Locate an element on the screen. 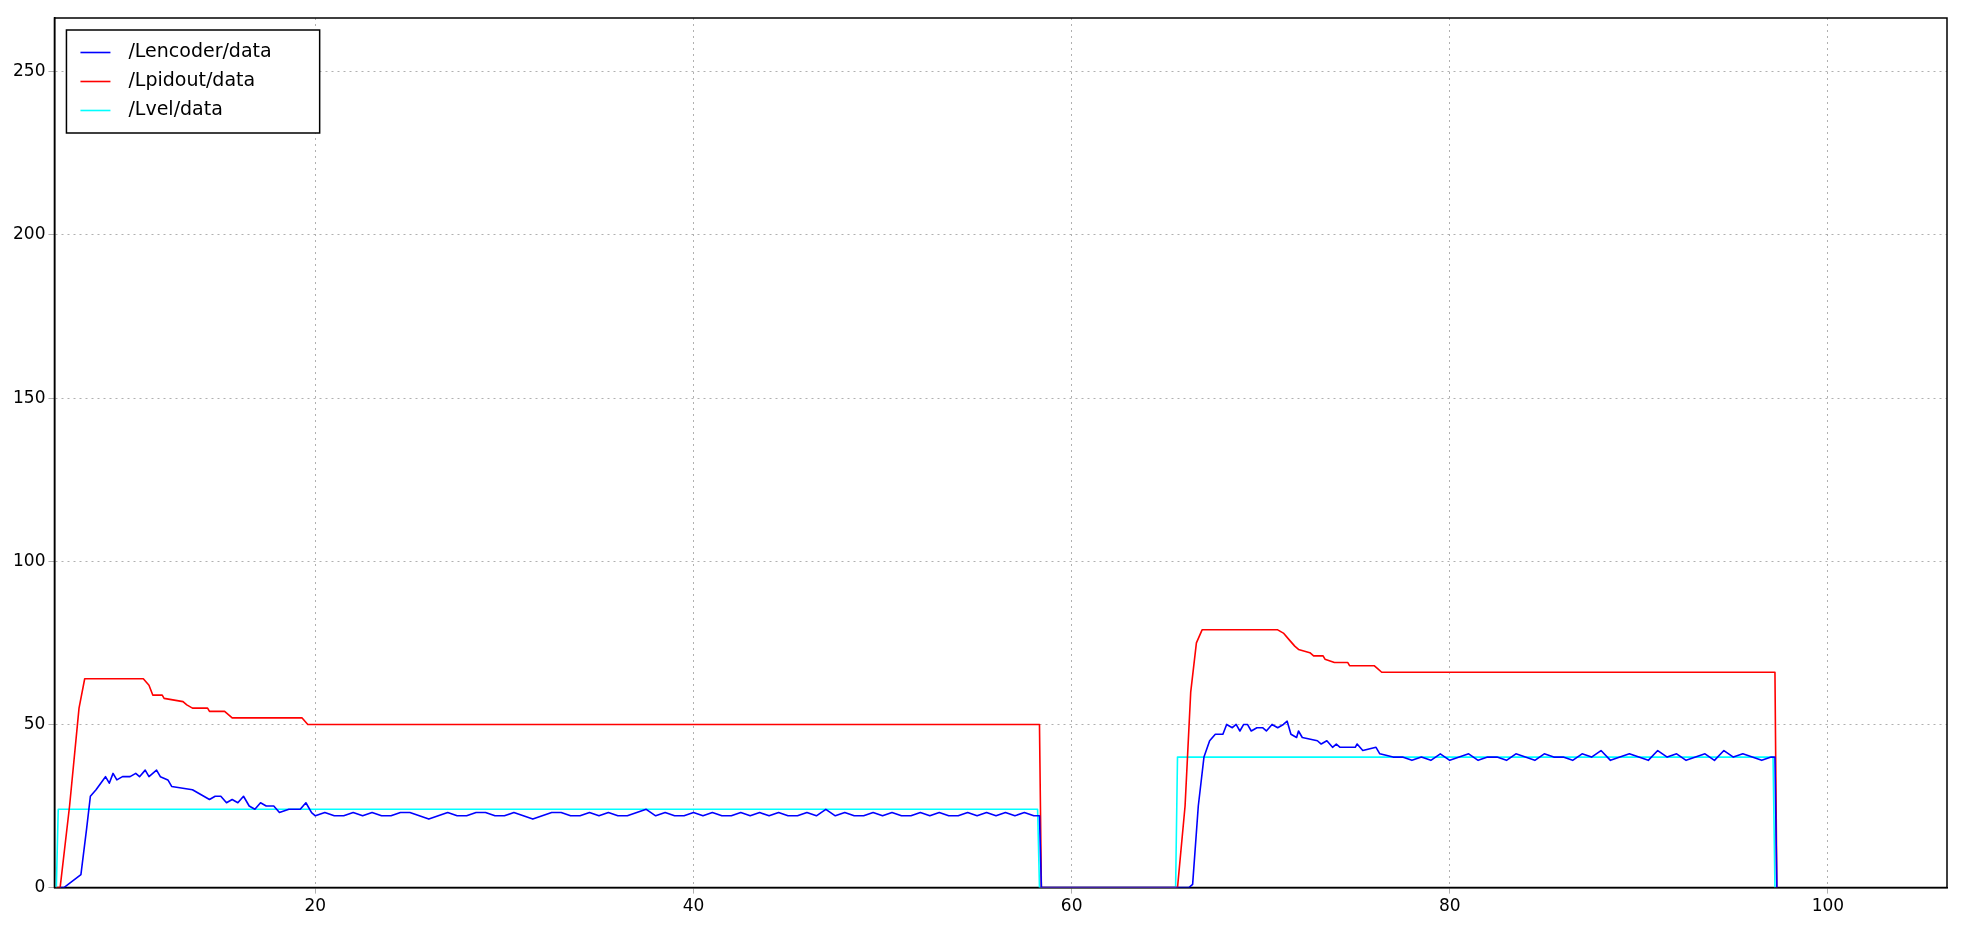 The height and width of the screenshot is (930, 1963). y-tick-label: 250 is located at coordinates (29, 70).